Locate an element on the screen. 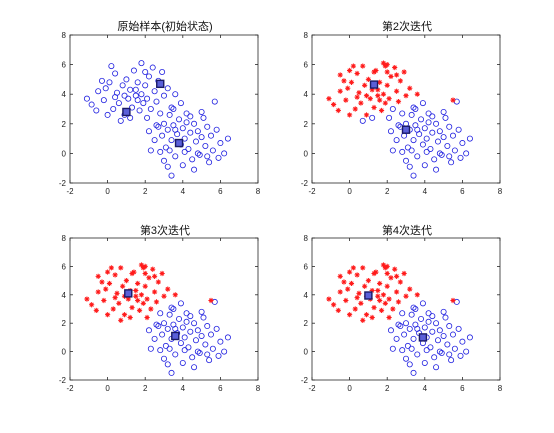 This screenshot has height=433, width=554. subplot-title: 第3次迭代 is located at coordinates (165, 230).